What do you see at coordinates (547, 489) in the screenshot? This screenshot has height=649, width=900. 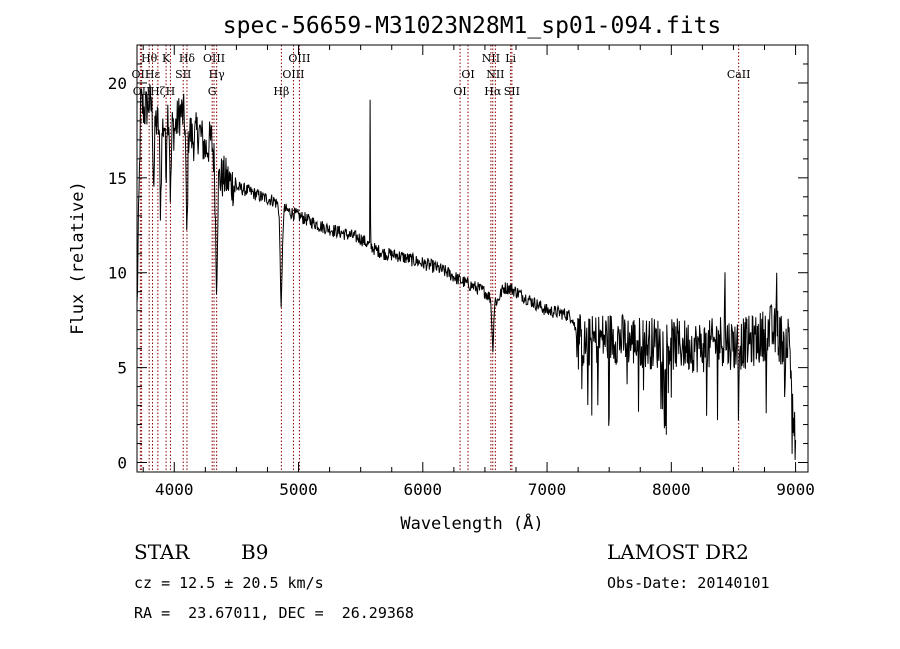 I see `x-tick-label-3: 7000` at bounding box center [547, 489].